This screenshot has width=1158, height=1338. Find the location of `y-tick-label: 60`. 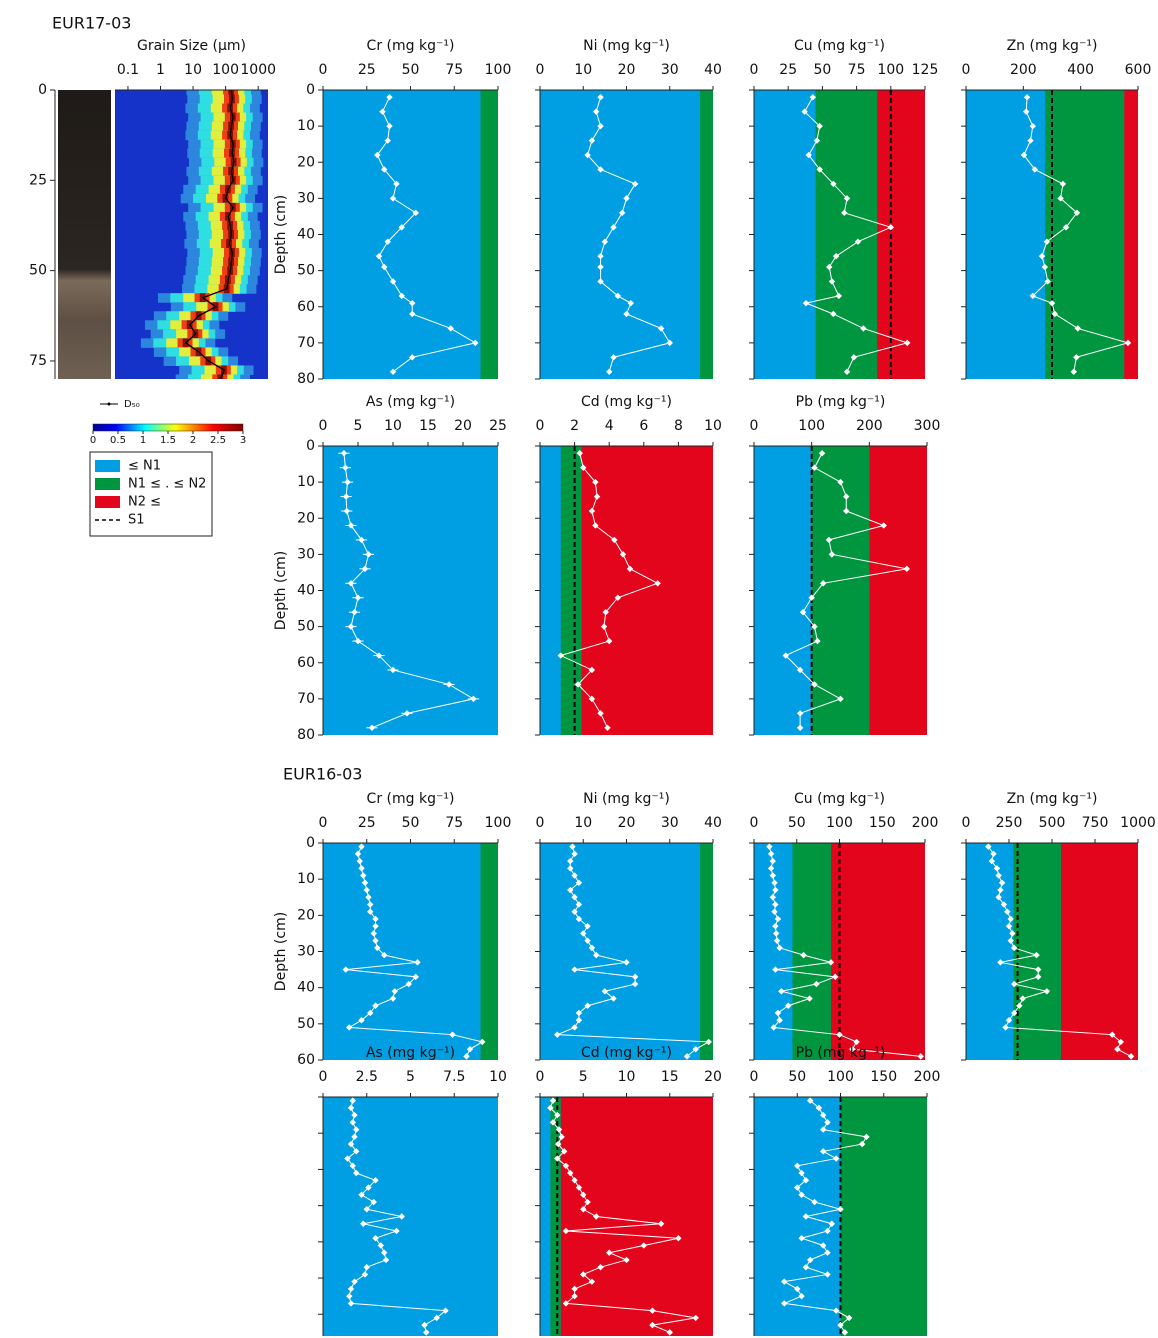

y-tick-label: 60 is located at coordinates (306, 1060).